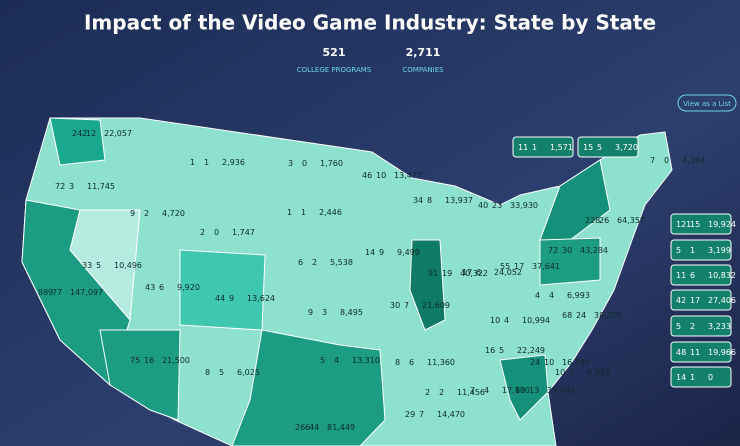  What do you see at coordinates (508, 272) in the screenshot?
I see `state-figure: 24,052` at bounding box center [508, 272].